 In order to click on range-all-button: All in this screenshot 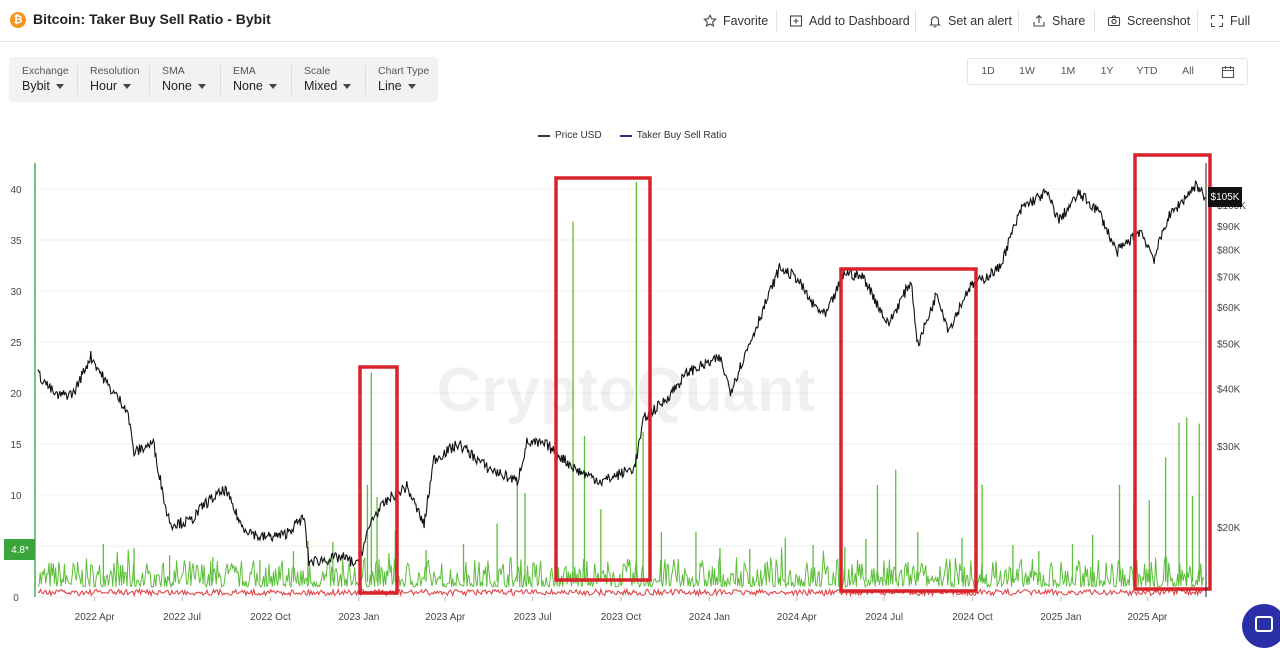, I will do `click(1188, 71)`.